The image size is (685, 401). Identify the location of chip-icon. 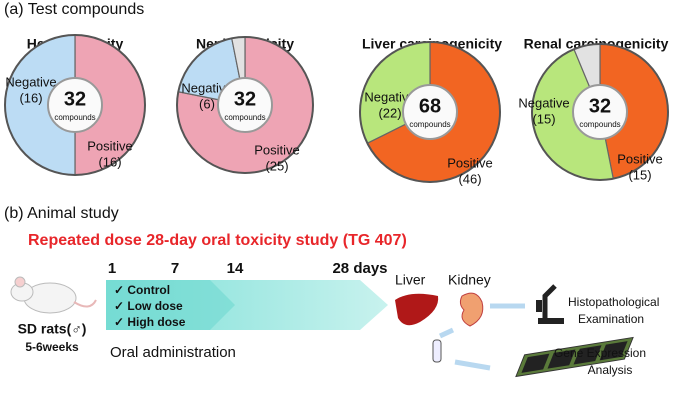
(574, 357).